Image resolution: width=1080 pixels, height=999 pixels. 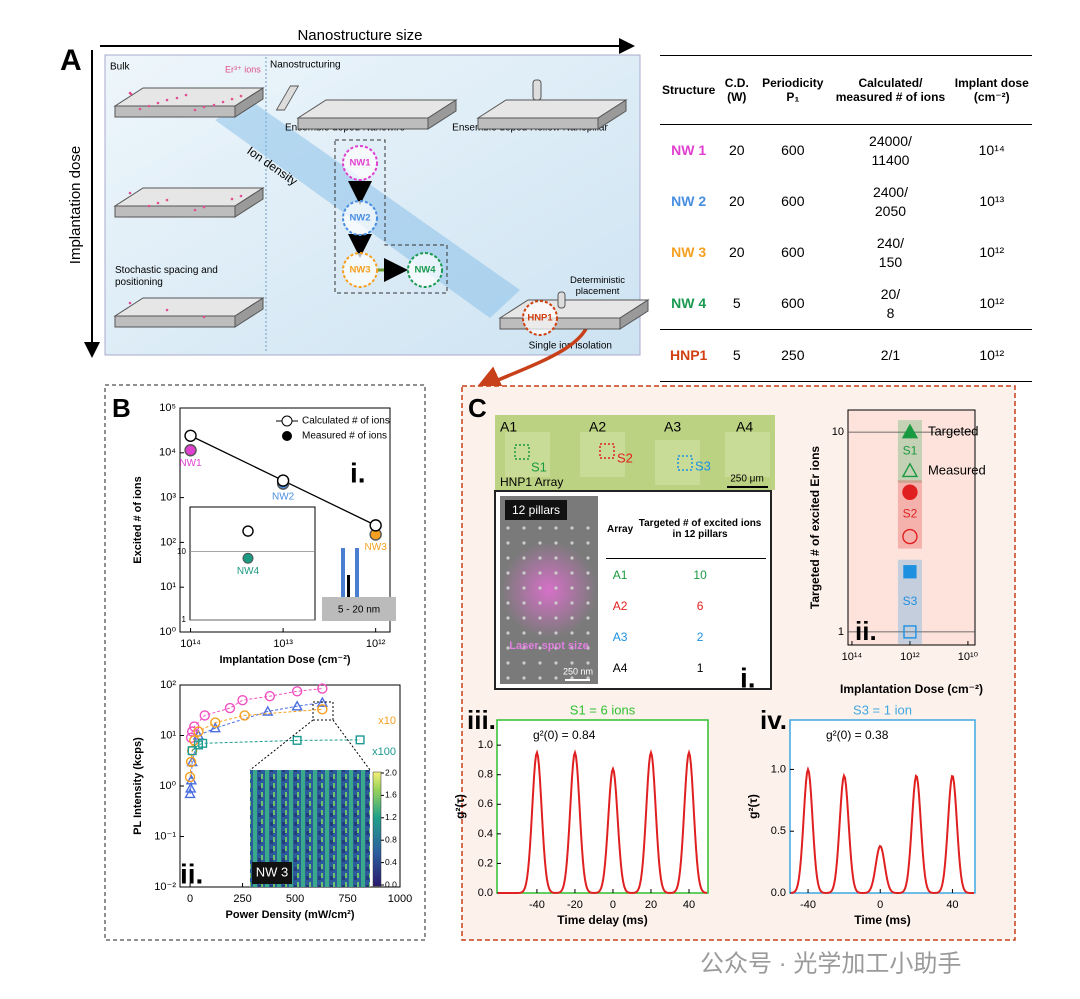 What do you see at coordinates (890, 355) in the screenshot?
I see `cell-line: 2/1` at bounding box center [890, 355].